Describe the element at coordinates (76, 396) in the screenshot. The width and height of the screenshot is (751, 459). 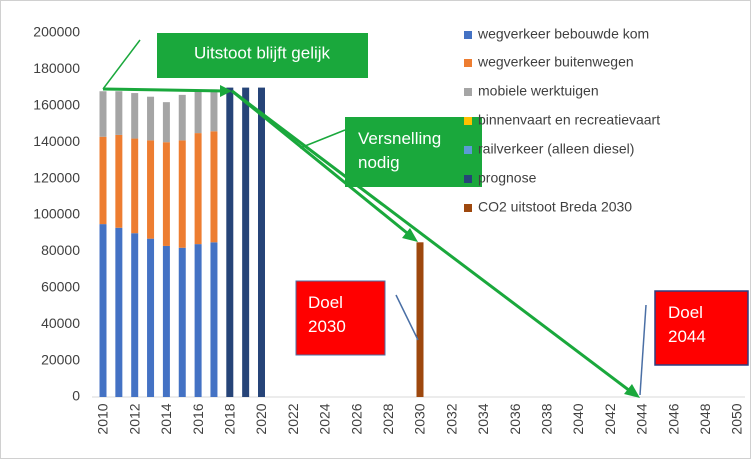
I see `y-tick-label: 0` at that location.